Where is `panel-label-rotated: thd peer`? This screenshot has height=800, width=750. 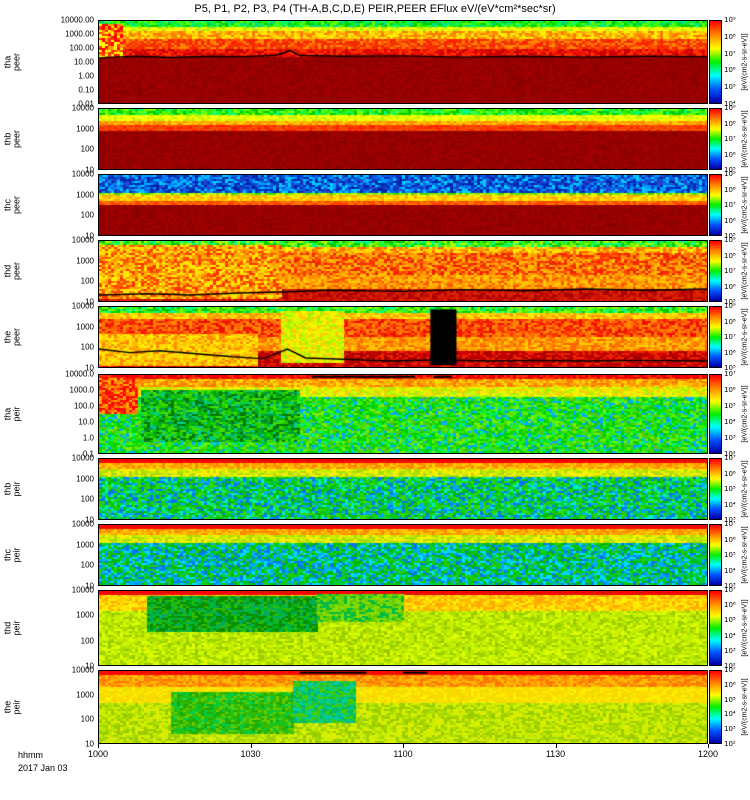 panel-label-rotated: thd peer is located at coordinates (13, 271).